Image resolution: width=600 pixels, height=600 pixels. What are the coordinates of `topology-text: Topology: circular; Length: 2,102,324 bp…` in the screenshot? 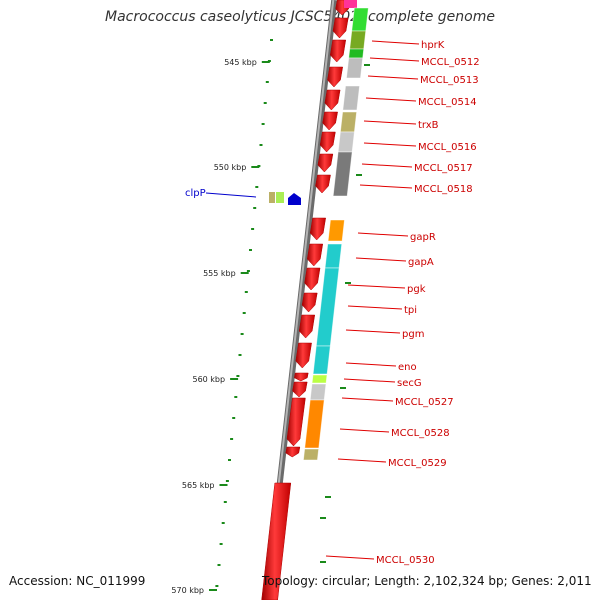 It's located at (427, 581).